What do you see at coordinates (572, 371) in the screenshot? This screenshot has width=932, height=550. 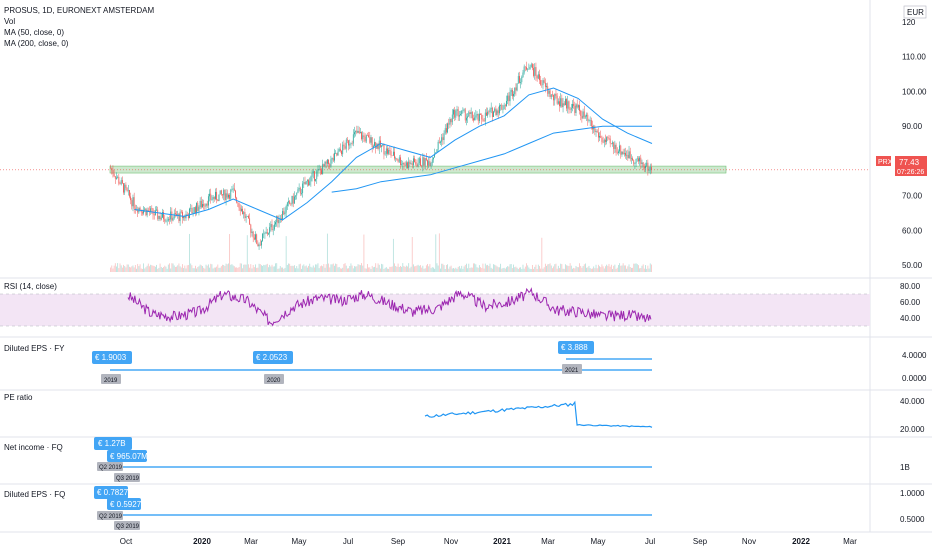 I see `eps-fy-tag-2021-period: 2021` at bounding box center [572, 371].